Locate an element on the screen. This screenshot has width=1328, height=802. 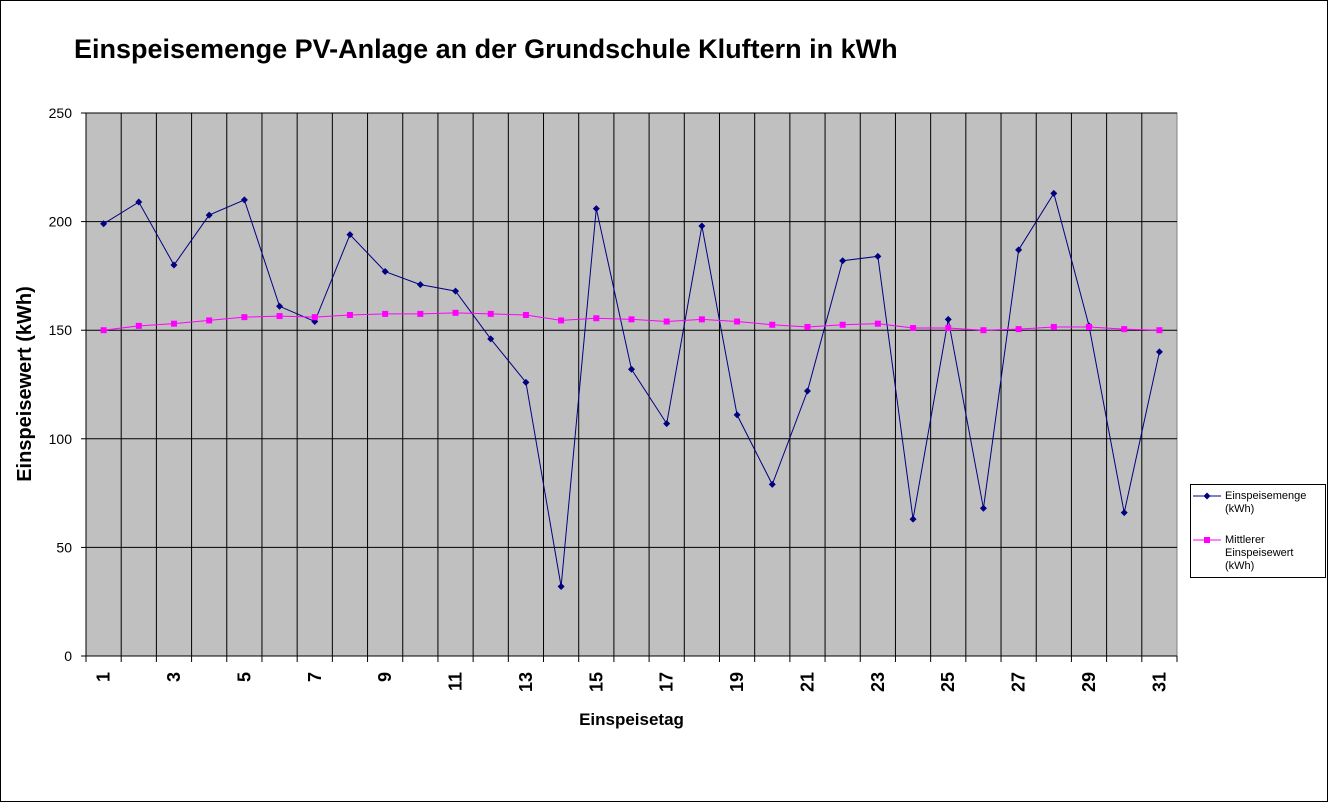
x-tick-labels: 1 3 5 7 9 11 13 15 17 19 21 23 25 27 29 31 is located at coordinates (632, 682).